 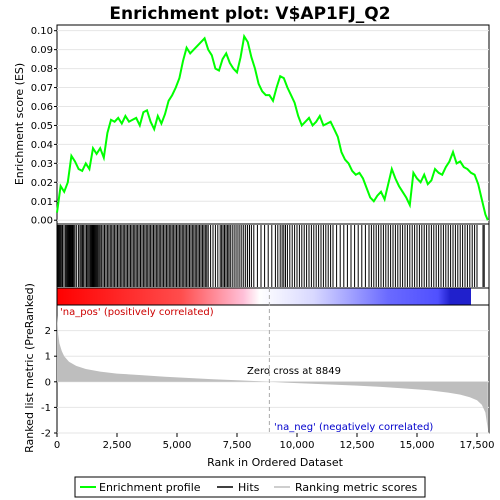 What do you see at coordinates (270, 256) in the screenshot?
I see `hit-marks` at bounding box center [270, 256].